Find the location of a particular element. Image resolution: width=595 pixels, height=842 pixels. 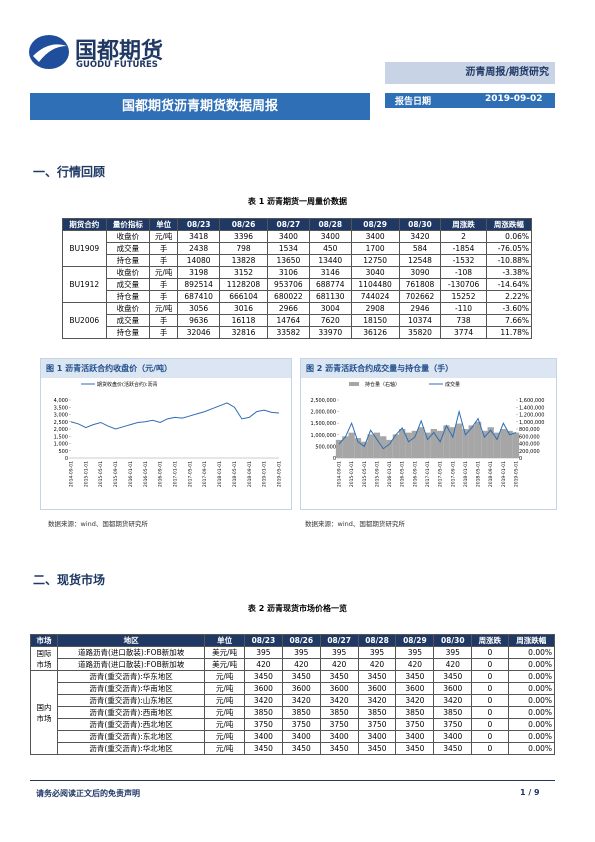

cell: 持仓量 is located at coordinates (128, 332).